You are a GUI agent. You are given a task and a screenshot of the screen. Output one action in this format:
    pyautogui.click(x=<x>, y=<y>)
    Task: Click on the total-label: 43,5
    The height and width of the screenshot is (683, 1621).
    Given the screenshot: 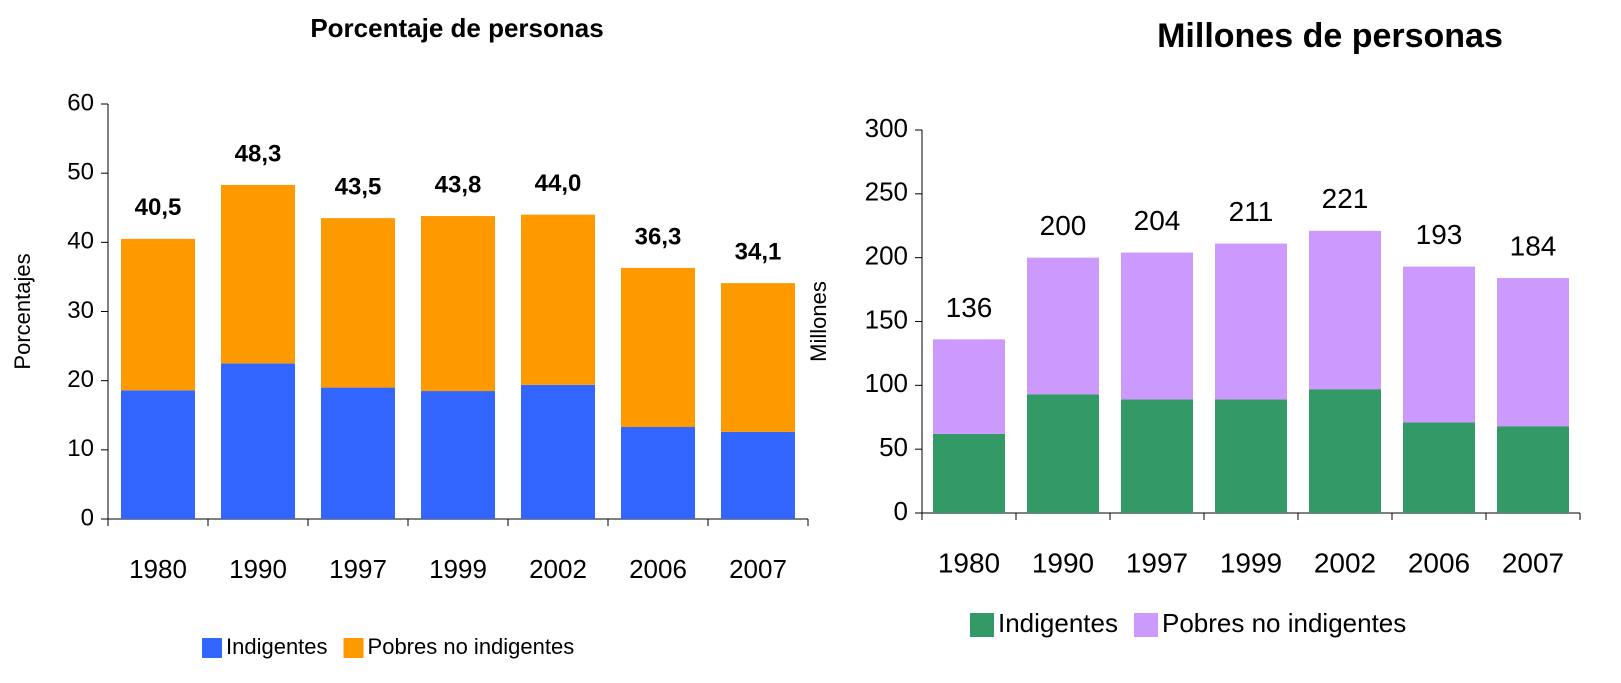 What is the action you would take?
    pyautogui.click(x=358, y=186)
    